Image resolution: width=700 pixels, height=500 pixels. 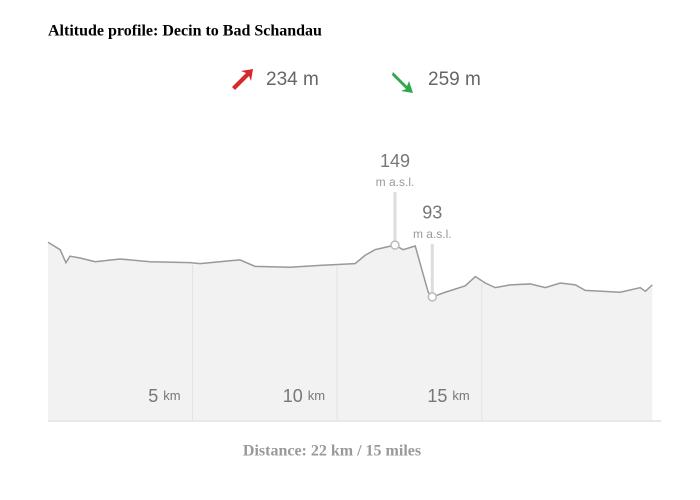 What do you see at coordinates (473, 79) in the screenshot?
I see `descent-unit: m` at bounding box center [473, 79].